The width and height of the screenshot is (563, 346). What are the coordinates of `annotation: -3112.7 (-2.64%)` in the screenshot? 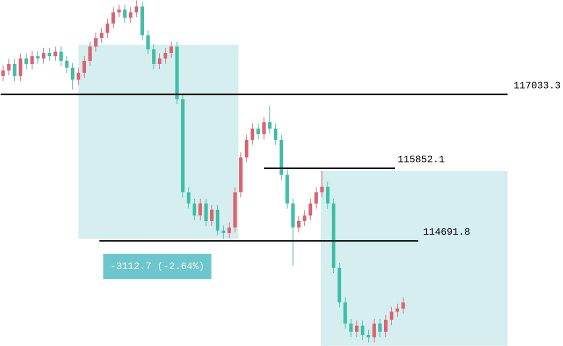 It's located at (157, 267).